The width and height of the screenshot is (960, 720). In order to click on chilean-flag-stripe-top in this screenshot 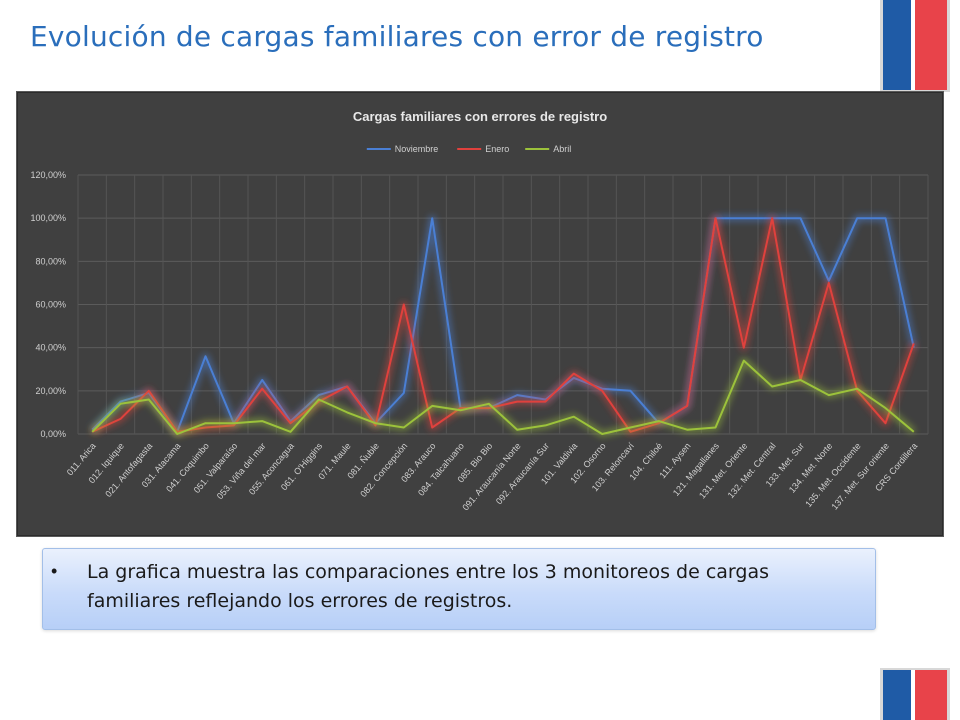, I will do `click(915, 45)`.